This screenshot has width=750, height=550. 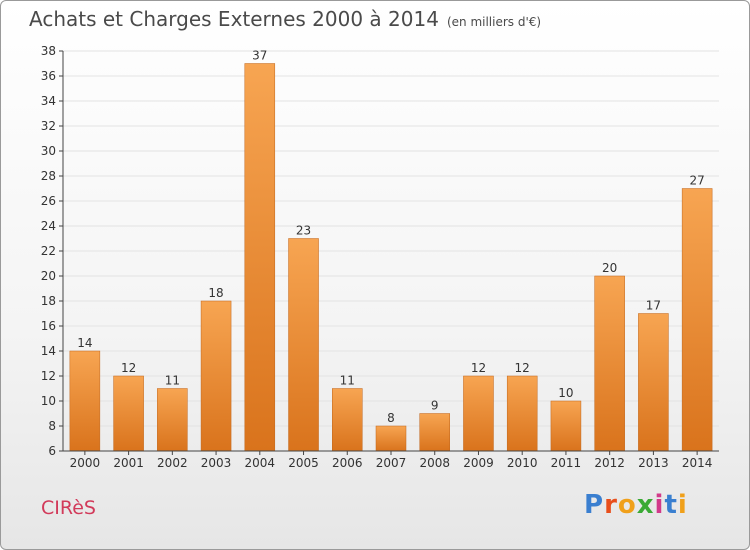 I want to click on y-tick-label: 16, so click(x=48, y=326).